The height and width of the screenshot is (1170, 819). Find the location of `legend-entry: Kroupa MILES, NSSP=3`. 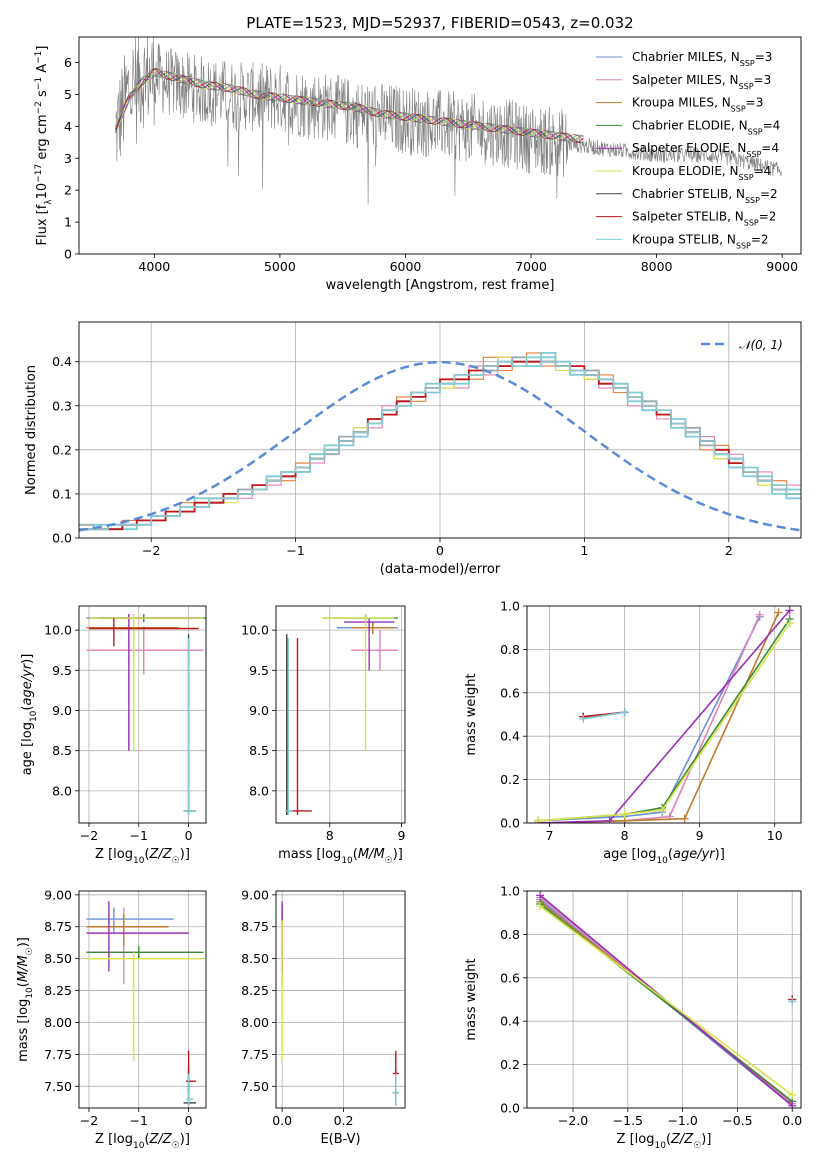

legend-entry: Kroupa MILES, NSSP=3 is located at coordinates (697, 105).